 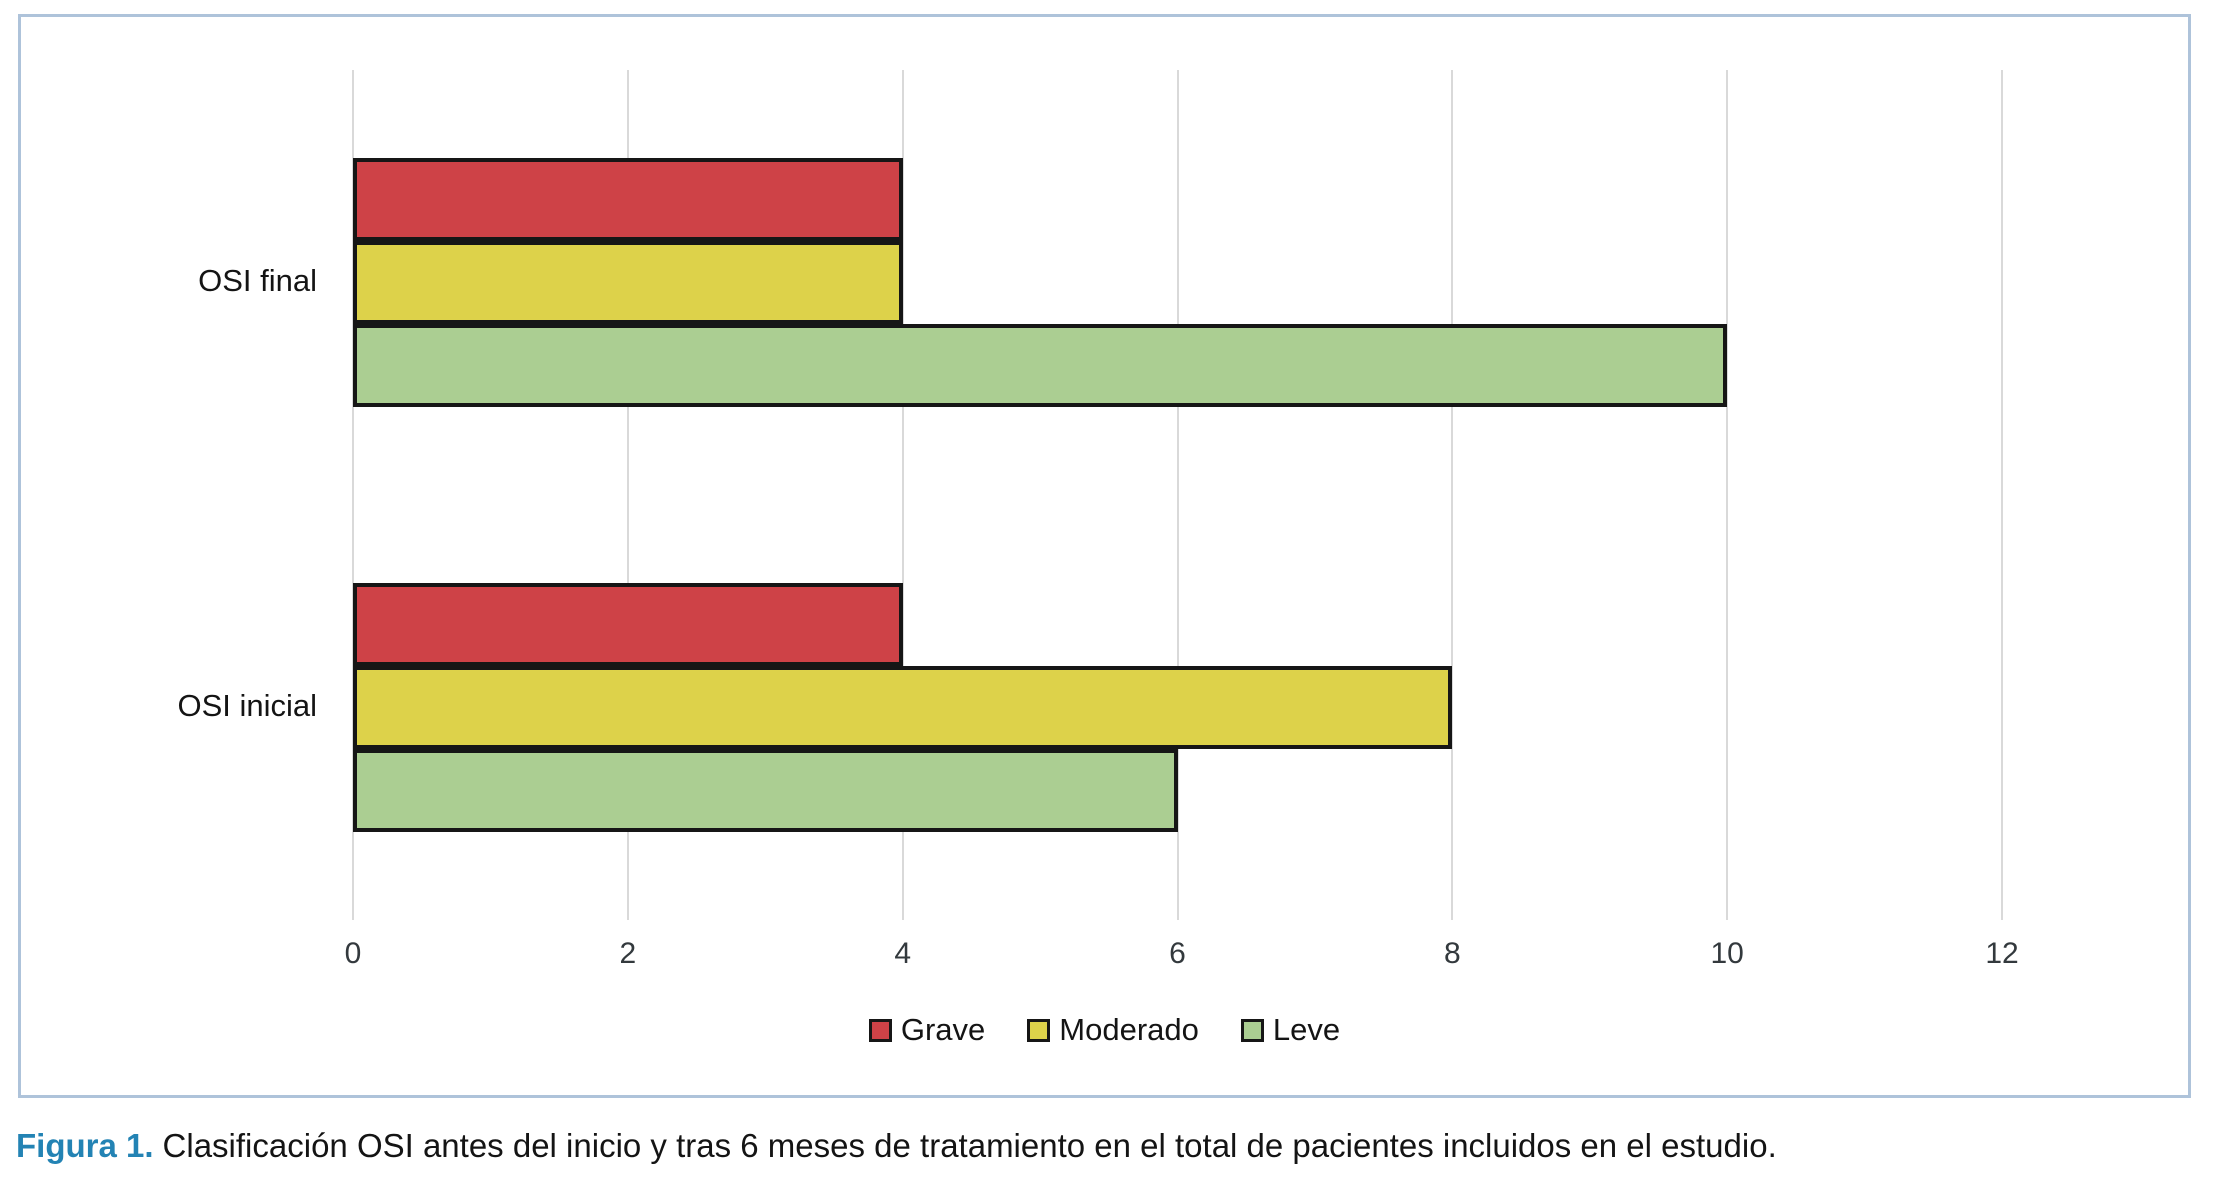 What do you see at coordinates (1177, 953) in the screenshot?
I see `x-tick-label-6: 6` at bounding box center [1177, 953].